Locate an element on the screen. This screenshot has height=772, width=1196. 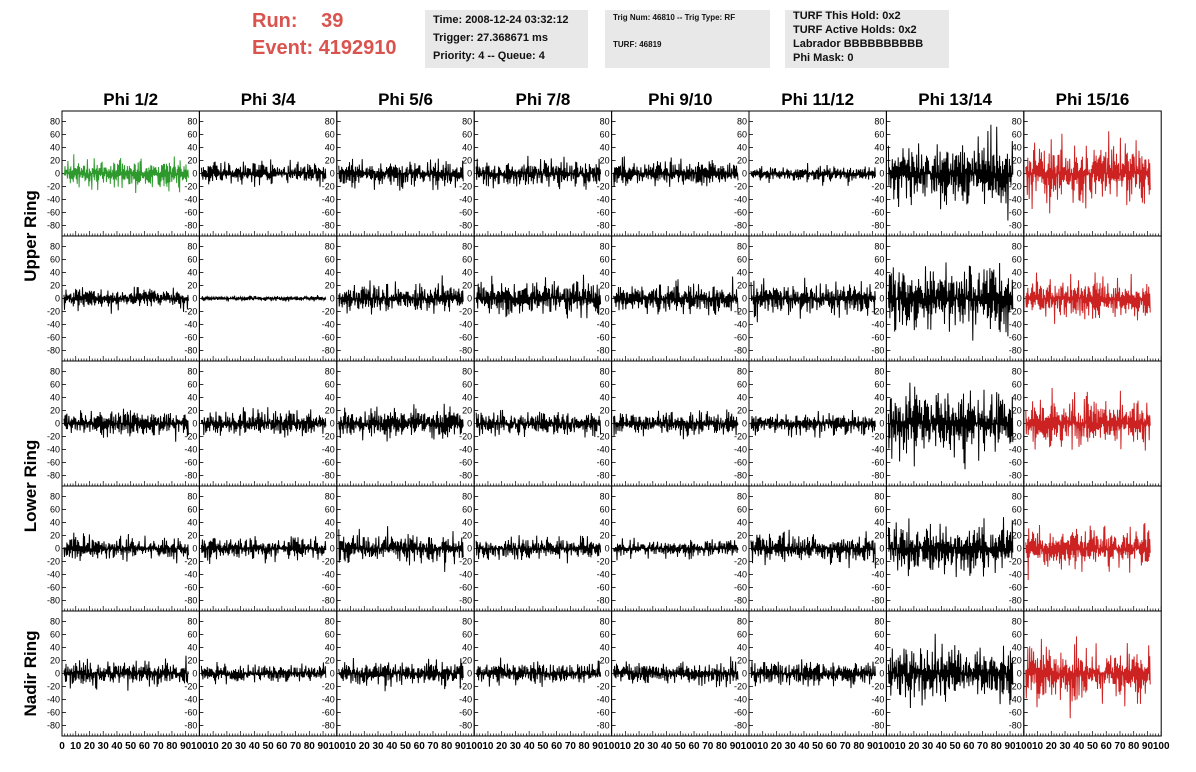
x-tick-label: 60 is located at coordinates (694, 746).